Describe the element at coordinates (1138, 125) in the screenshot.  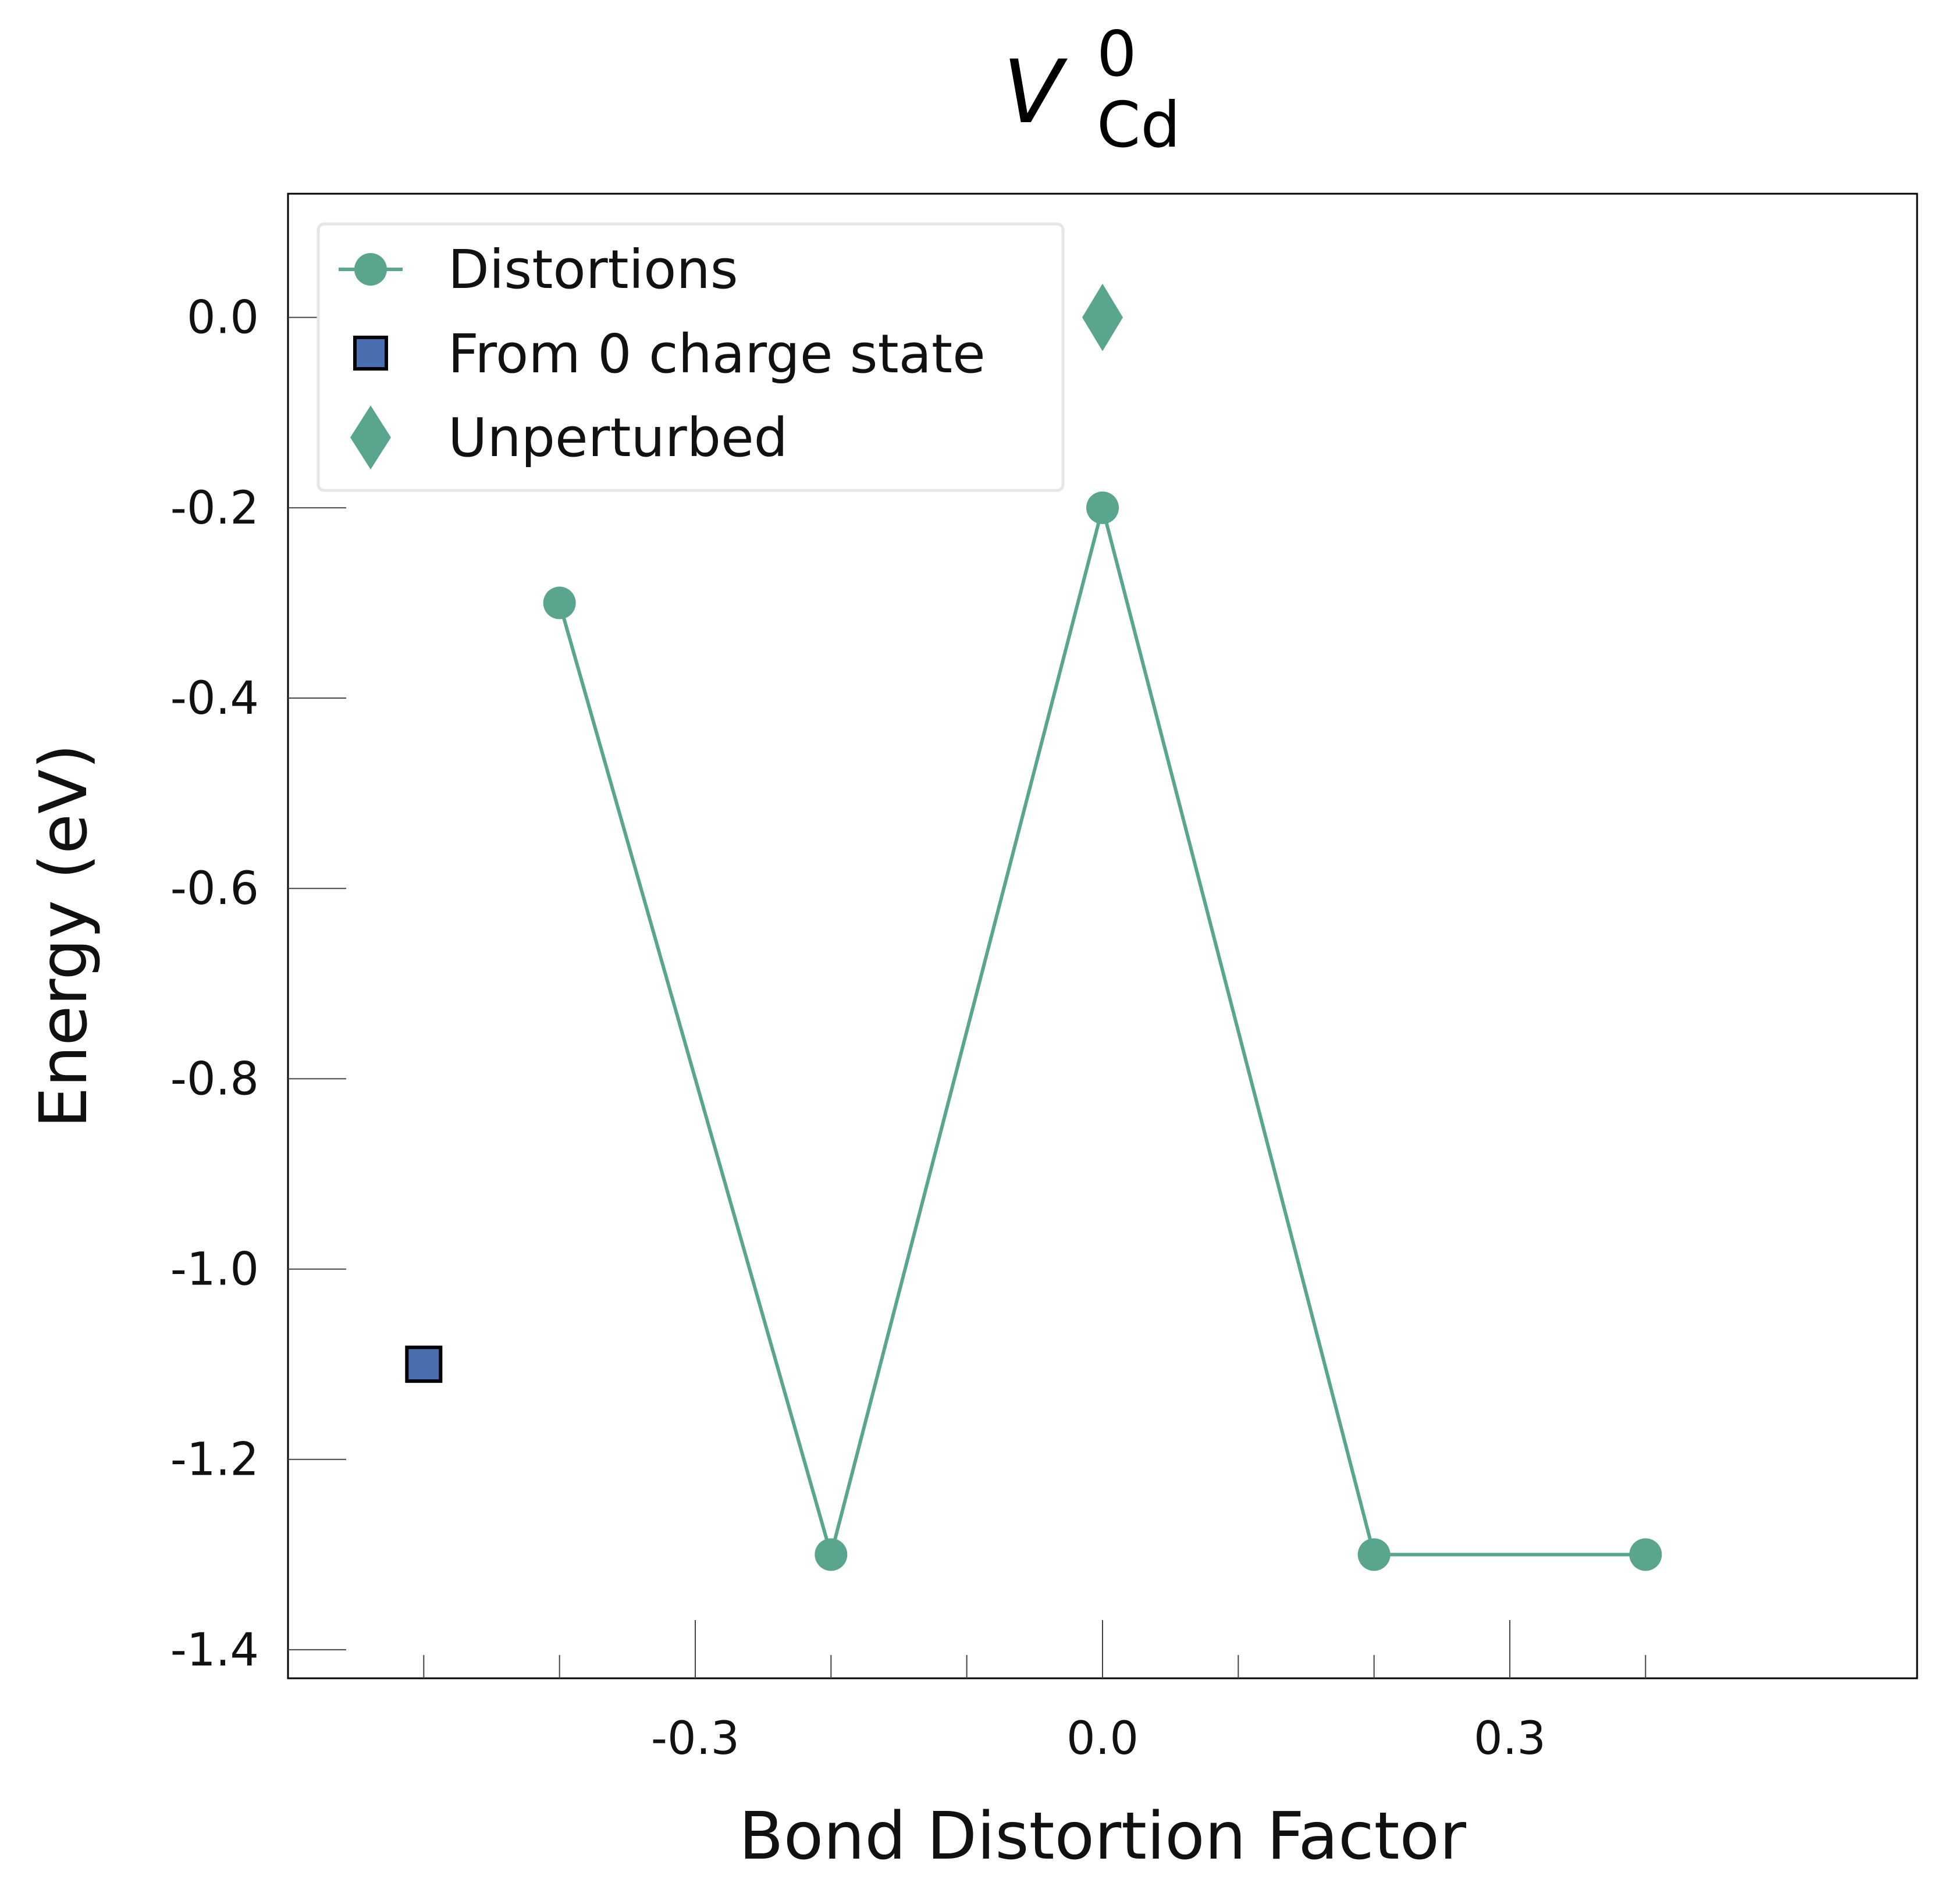
I see `title-subscript: Cd` at that location.